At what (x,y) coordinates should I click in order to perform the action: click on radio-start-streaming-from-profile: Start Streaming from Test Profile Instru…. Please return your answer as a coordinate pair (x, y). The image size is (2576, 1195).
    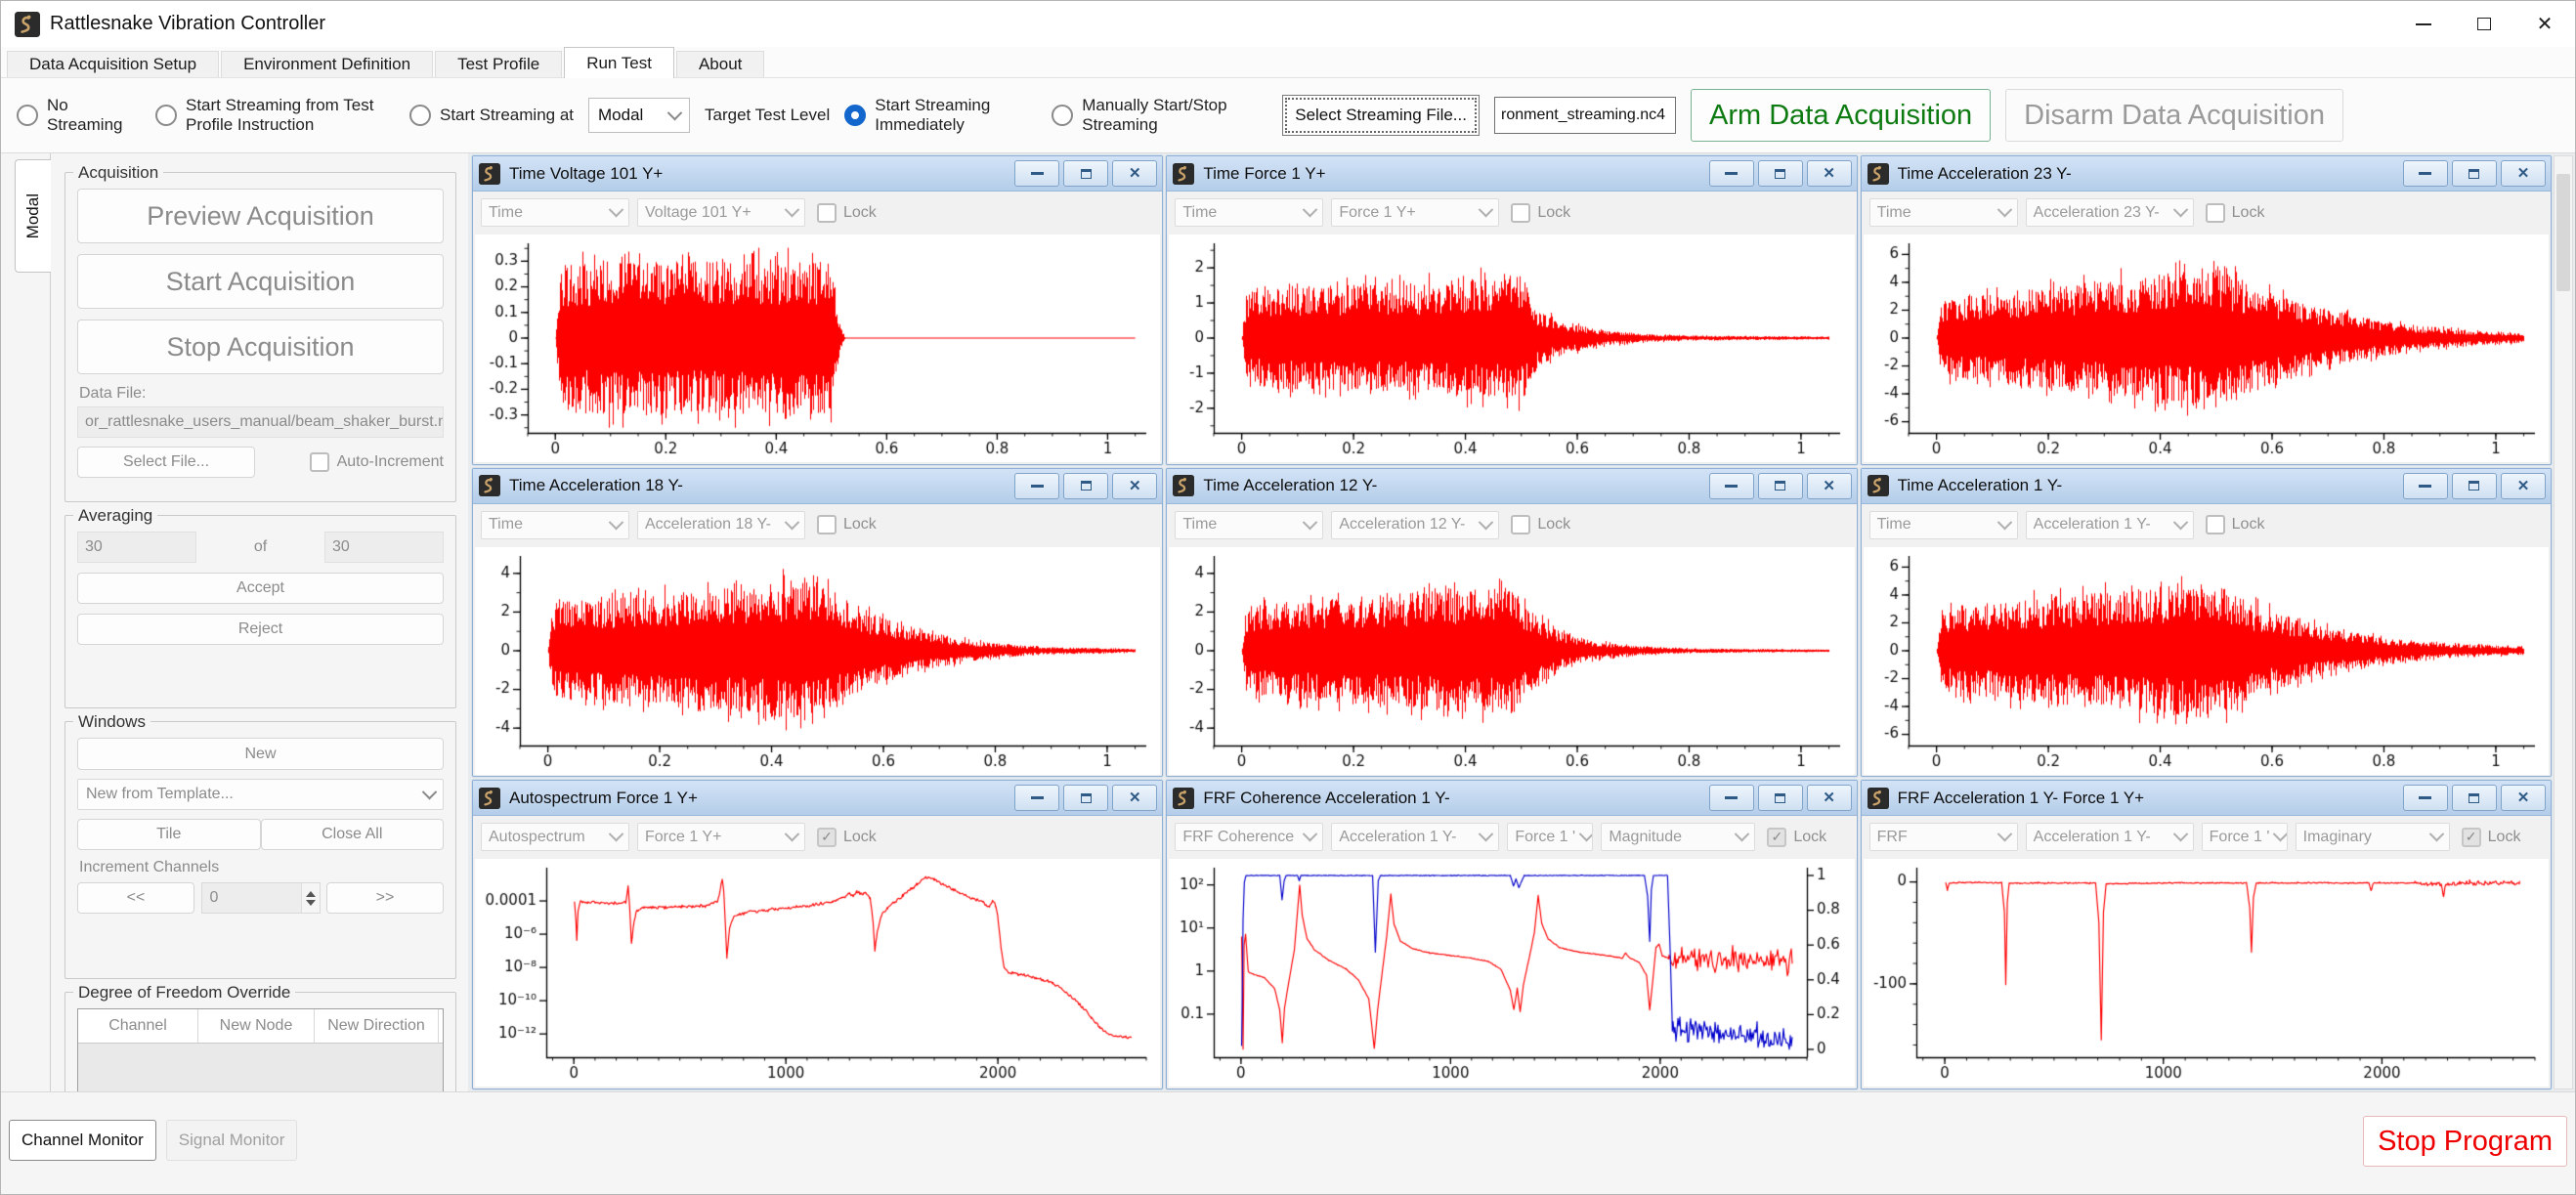
    Looking at the image, I should click on (275, 115).